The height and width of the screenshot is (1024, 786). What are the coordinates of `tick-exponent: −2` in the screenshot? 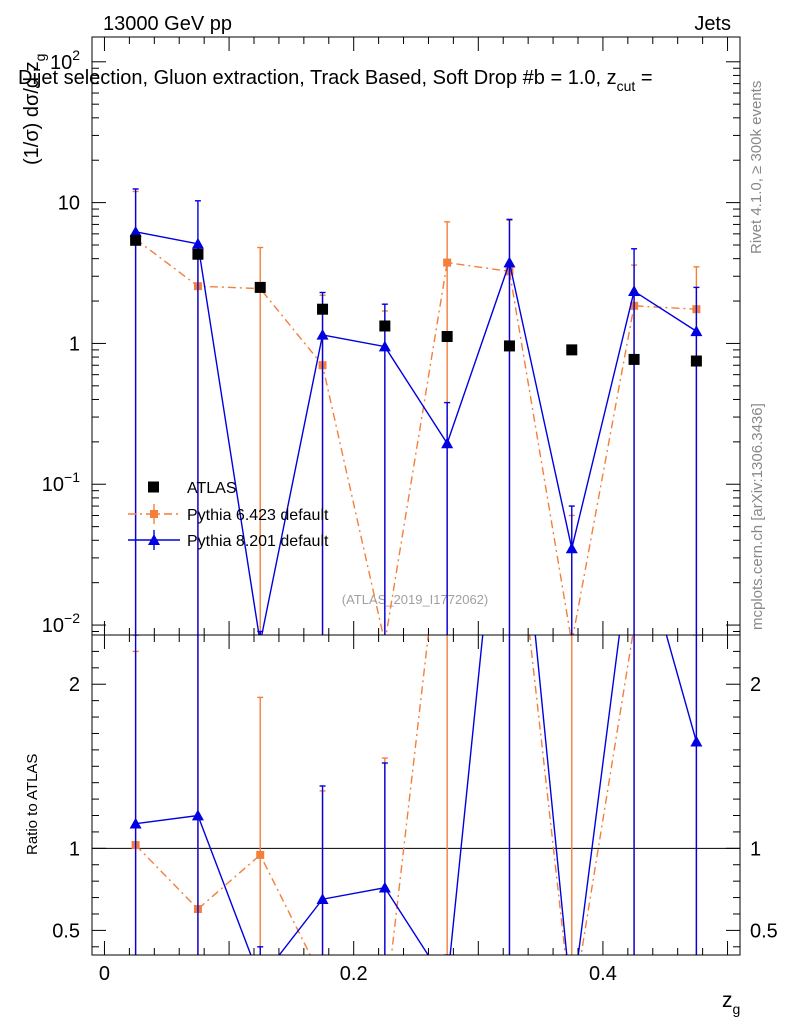 It's located at (72, 618).